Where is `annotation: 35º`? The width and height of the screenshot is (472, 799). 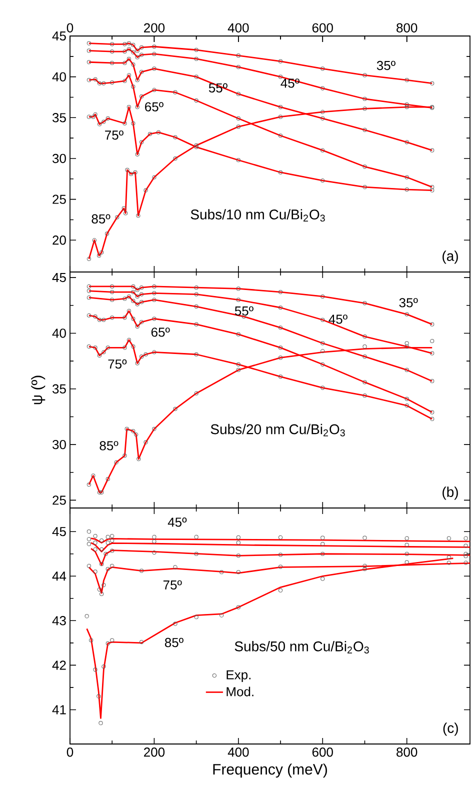
annotation: 35º is located at coordinates (386, 65).